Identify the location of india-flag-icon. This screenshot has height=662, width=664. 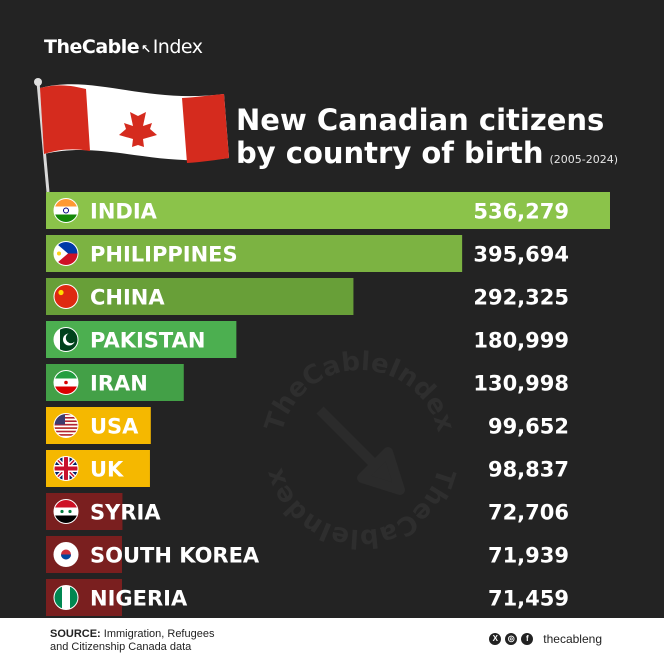
(66, 210).